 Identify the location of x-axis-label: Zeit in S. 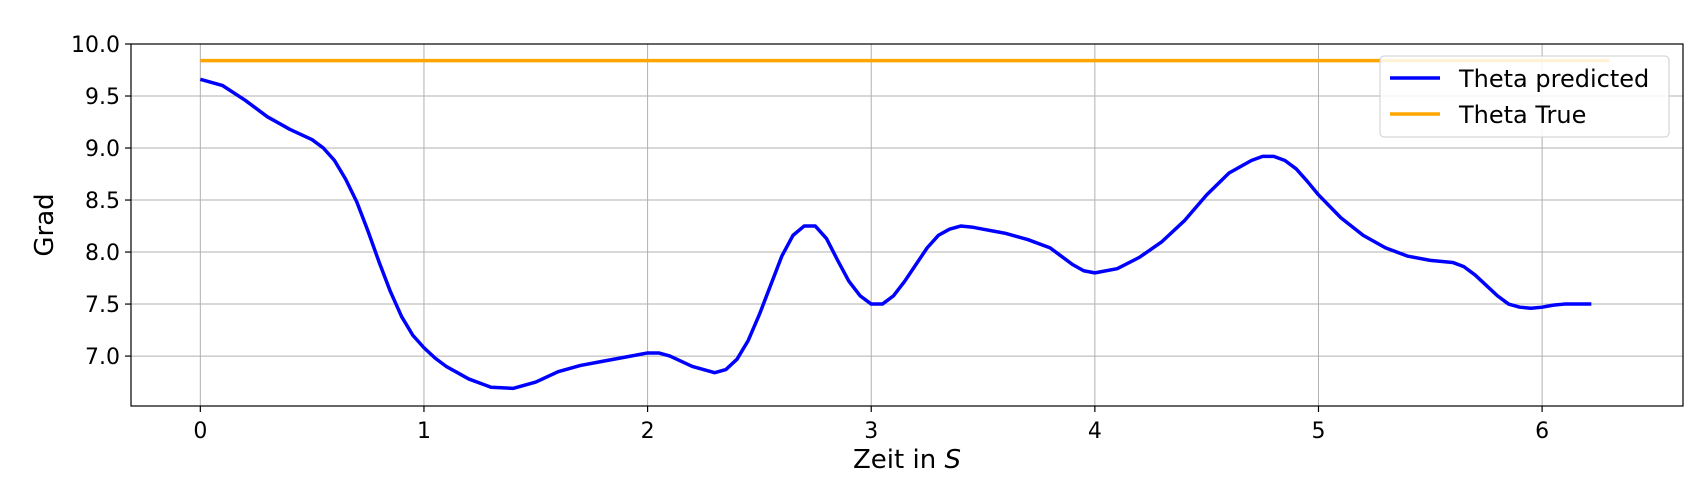
(907, 460).